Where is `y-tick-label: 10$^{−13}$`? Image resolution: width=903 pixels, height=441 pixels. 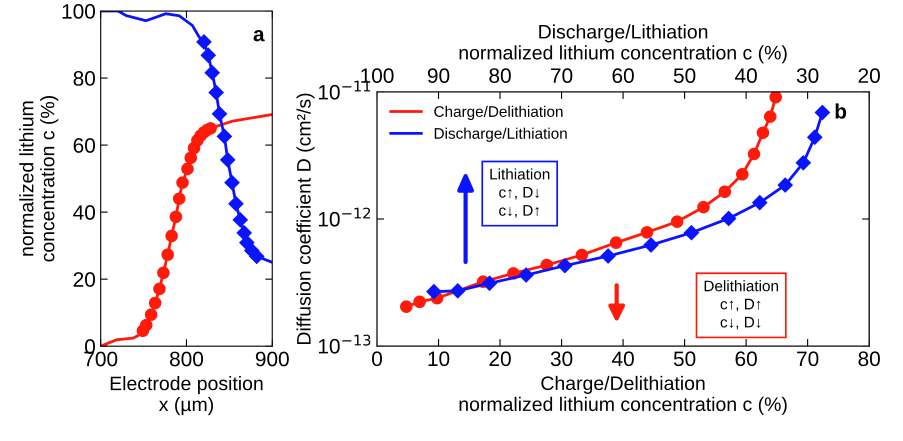 y-tick-label: 10$^{−13}$ is located at coordinates (344, 344).